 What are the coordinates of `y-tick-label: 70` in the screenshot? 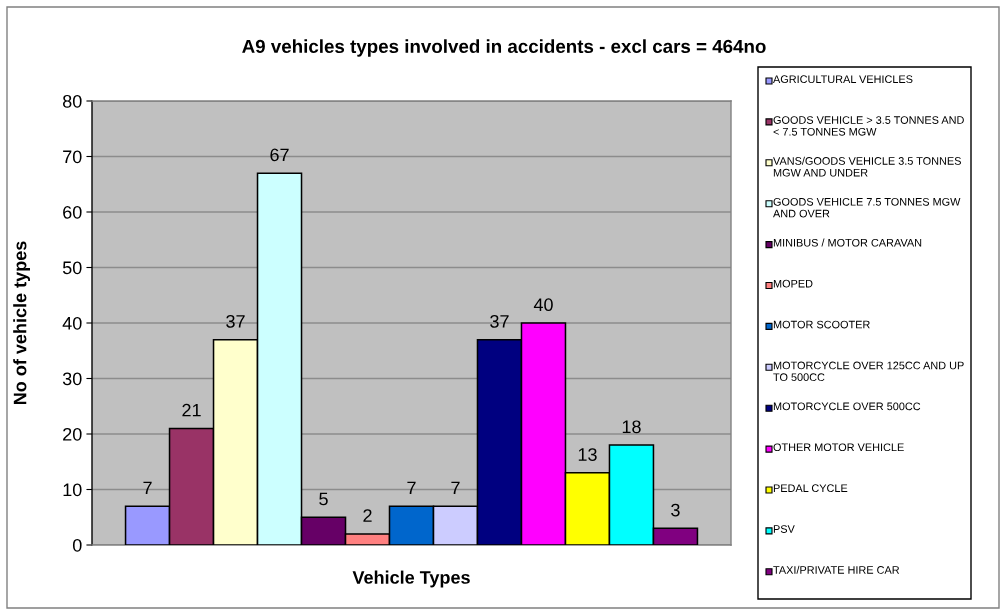 It's located at (72, 157).